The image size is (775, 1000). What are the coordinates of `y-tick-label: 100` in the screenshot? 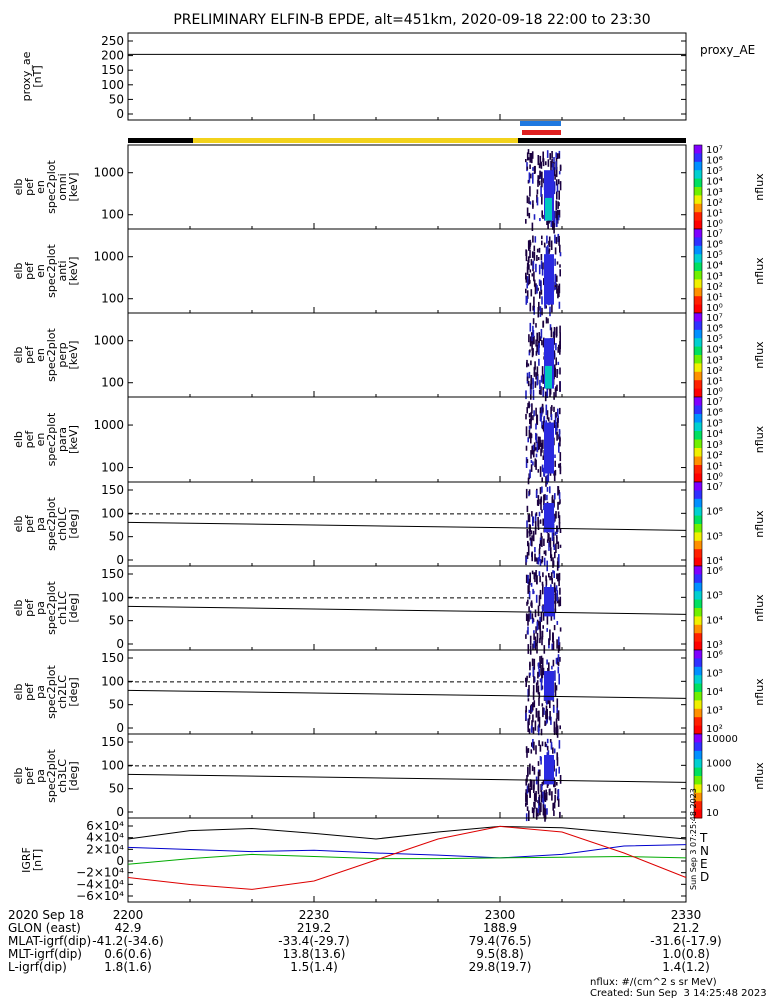 It's located at (112, 383).